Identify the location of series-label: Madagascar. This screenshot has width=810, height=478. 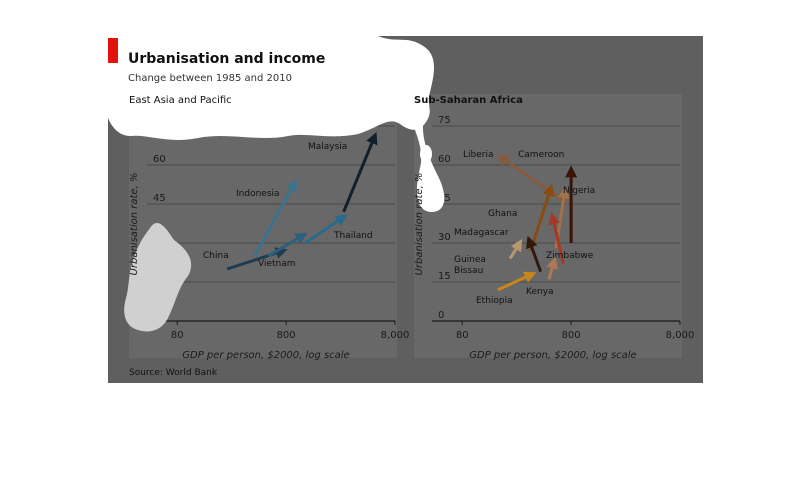
(481, 233).